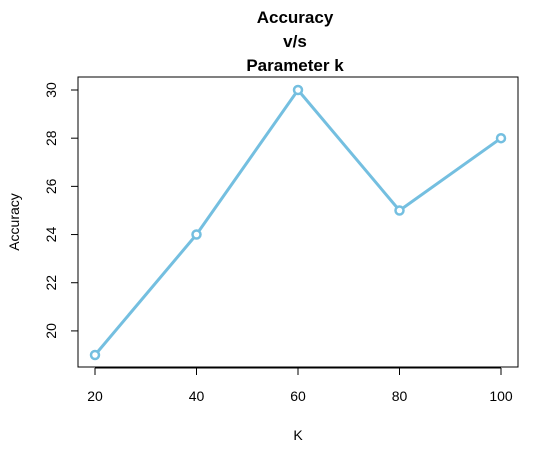 Image resolution: width=558 pixels, height=464 pixels. What do you see at coordinates (300, 385) in the screenshot?
I see `x-axis: 20 40 60 80 100` at bounding box center [300, 385].